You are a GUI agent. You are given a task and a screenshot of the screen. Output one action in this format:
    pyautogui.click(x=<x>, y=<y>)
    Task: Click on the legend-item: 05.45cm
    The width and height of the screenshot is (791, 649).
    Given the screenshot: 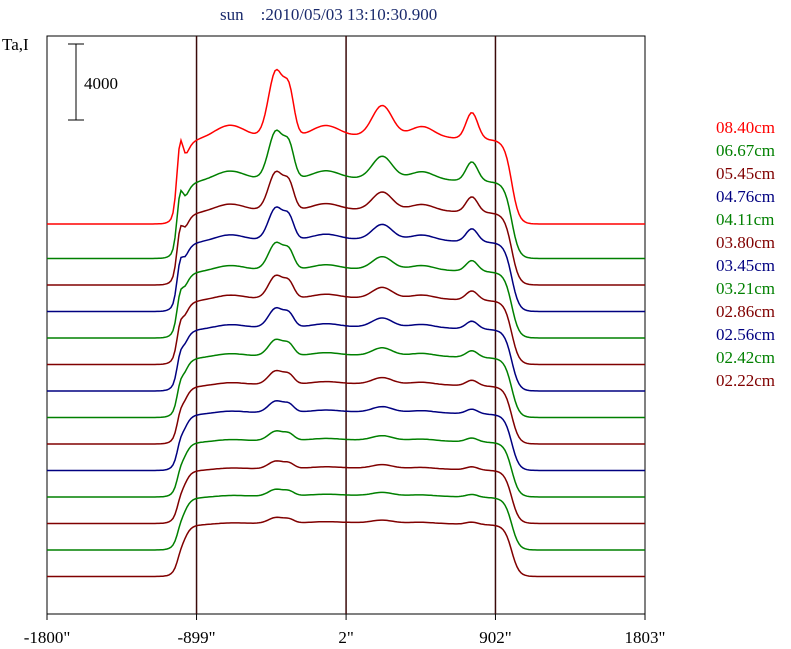 What is the action you would take?
    pyautogui.click(x=745, y=173)
    